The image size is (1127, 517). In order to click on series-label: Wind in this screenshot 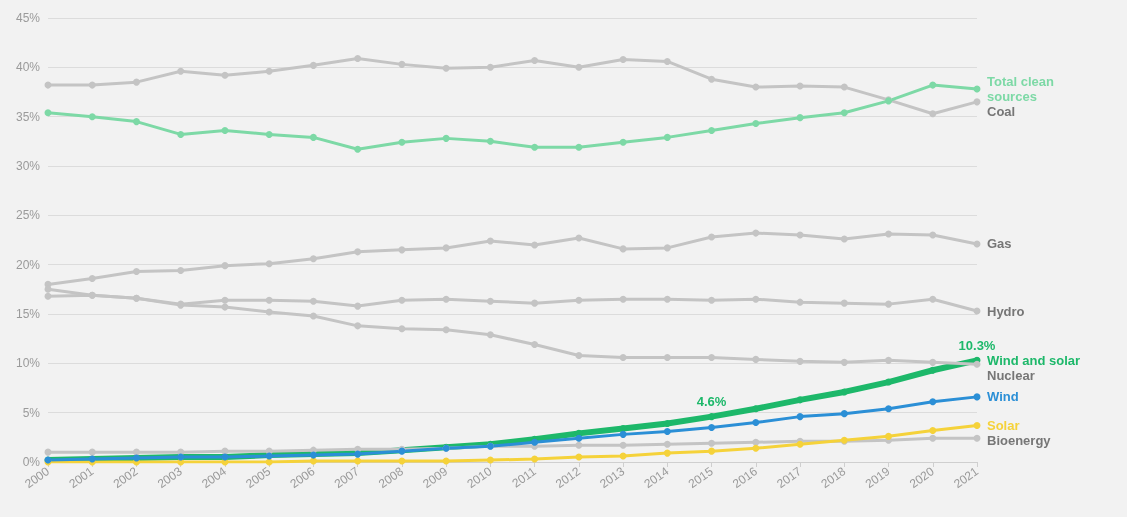, I will do `click(1003, 397)`.